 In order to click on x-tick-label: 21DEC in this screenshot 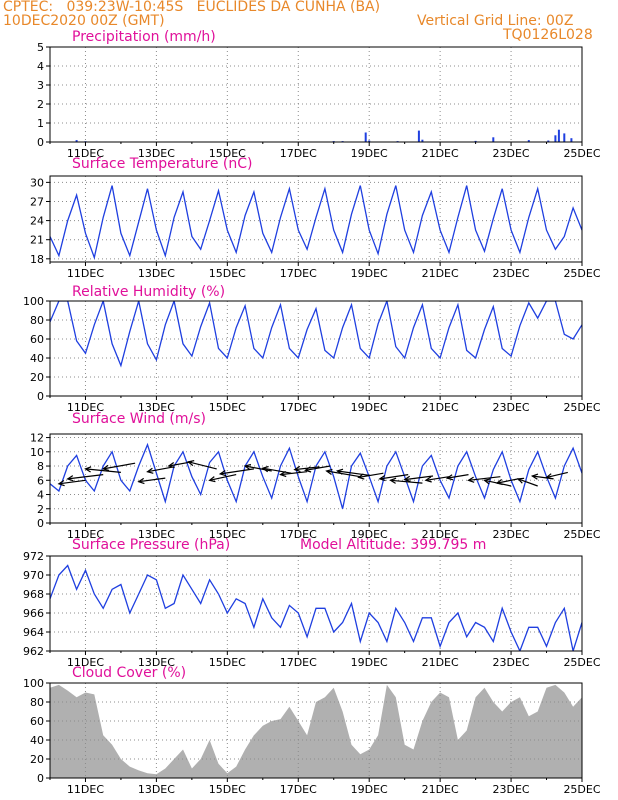, I will do `click(440, 273)`.